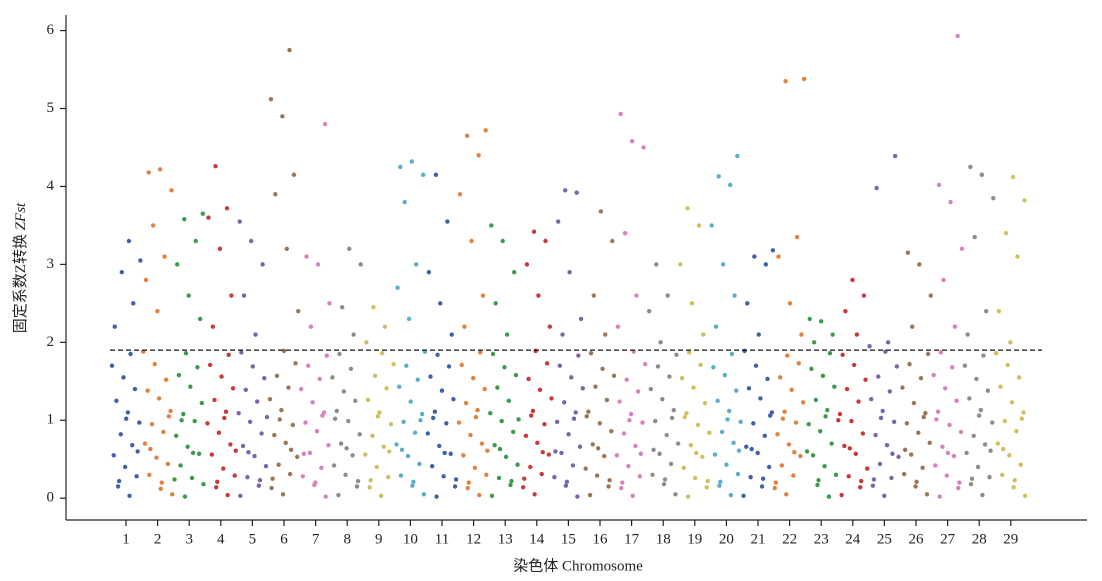 The height and width of the screenshot is (581, 1102). I want to click on y-tick-label: 5, so click(51, 108).